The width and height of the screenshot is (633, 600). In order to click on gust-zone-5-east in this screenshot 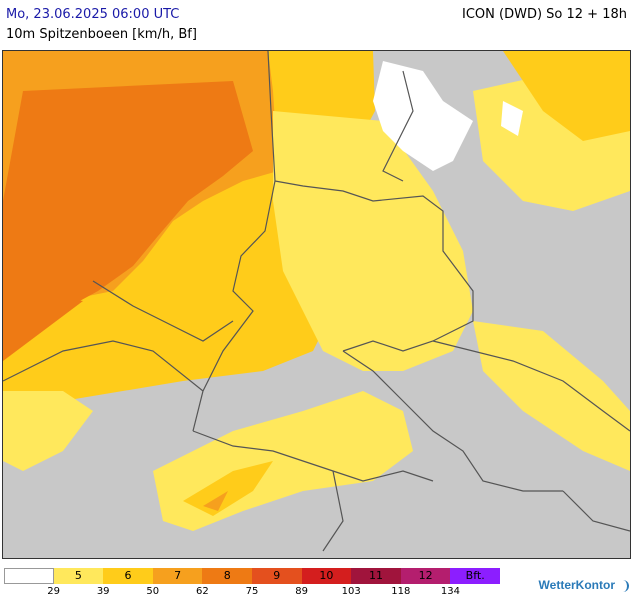, I will do `click(551, 396)`.